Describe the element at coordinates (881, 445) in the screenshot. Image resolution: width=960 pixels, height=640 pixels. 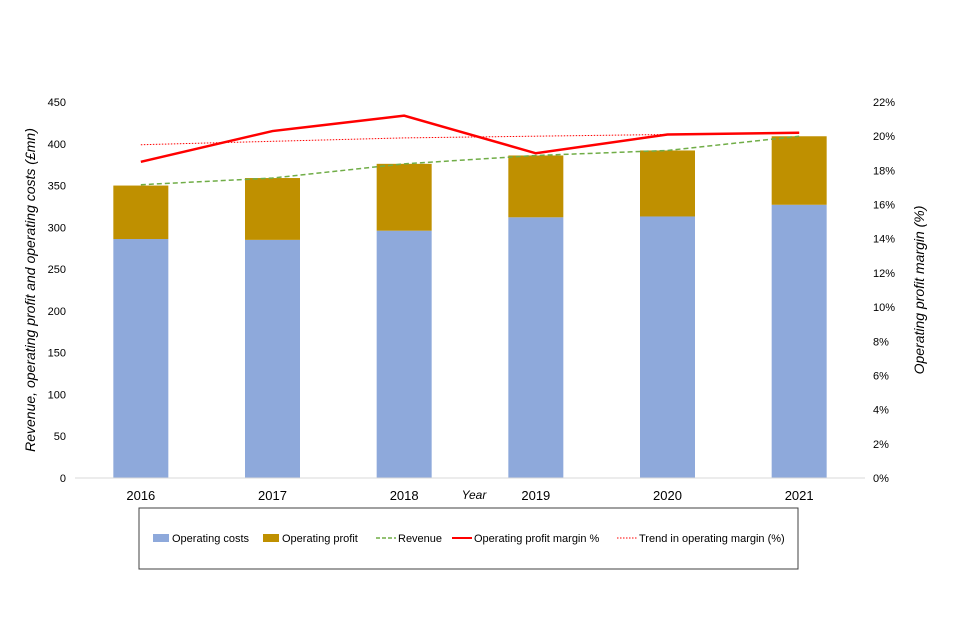
I see `y2-tick-label: 2%` at that location.